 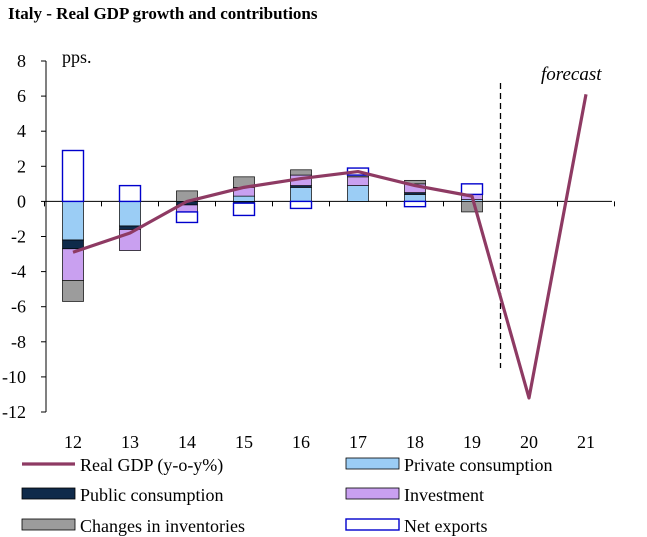 What do you see at coordinates (478, 465) in the screenshot?
I see `legend-label: Private consumption` at bounding box center [478, 465].